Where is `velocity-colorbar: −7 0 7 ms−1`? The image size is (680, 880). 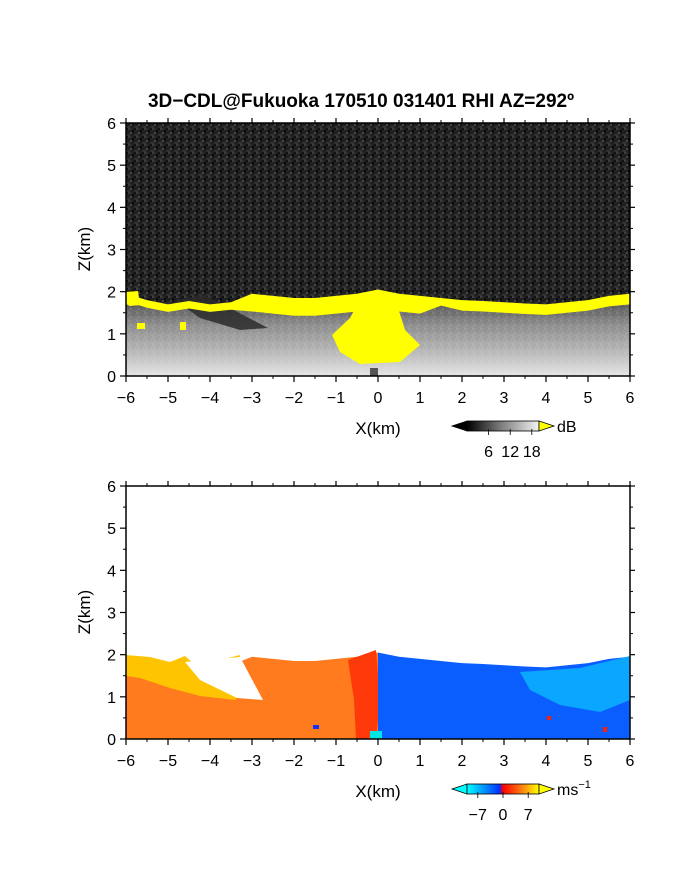
velocity-colorbar: −7 0 7 ms−1 is located at coordinates (520, 801).